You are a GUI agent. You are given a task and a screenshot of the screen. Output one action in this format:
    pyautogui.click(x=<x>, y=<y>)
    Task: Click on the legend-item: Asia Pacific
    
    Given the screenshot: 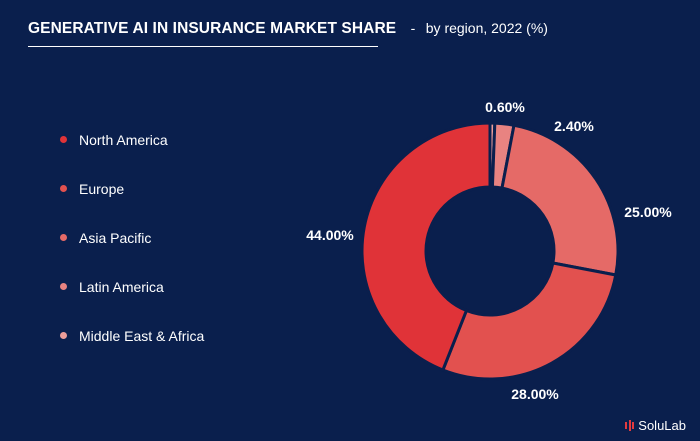 What is the action you would take?
    pyautogui.click(x=132, y=237)
    